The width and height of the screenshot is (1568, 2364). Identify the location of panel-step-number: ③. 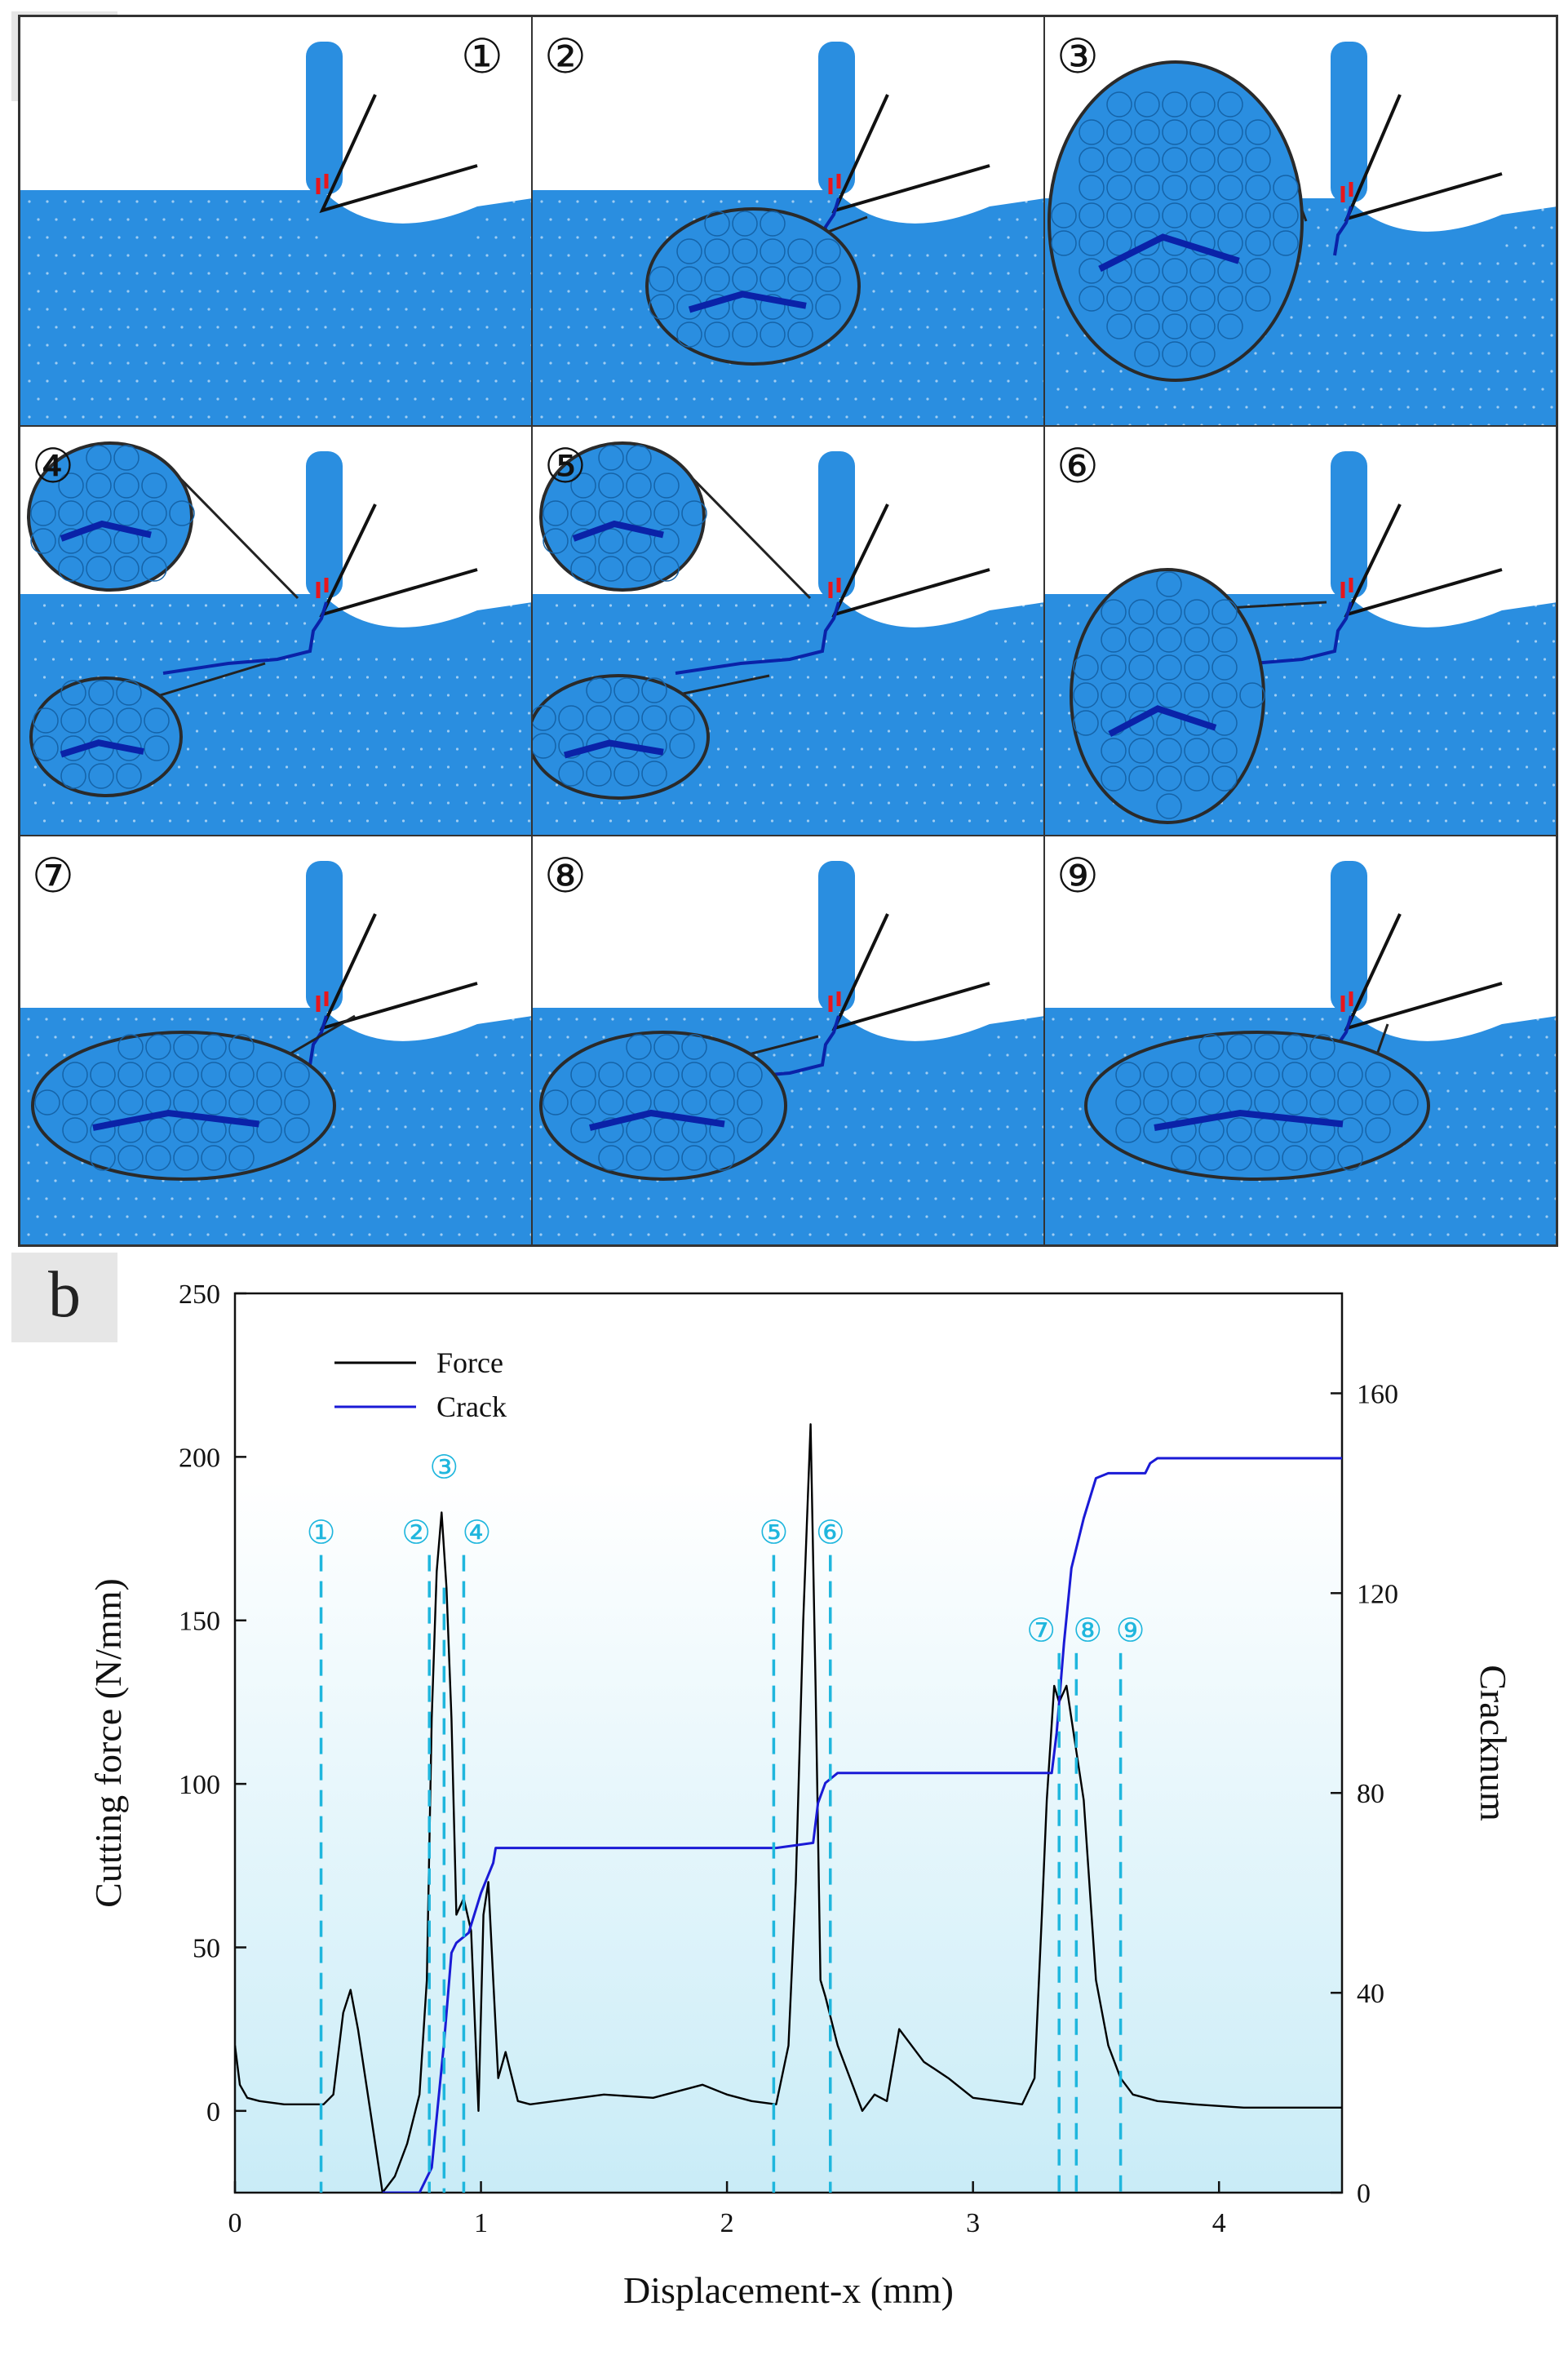
(1077, 56).